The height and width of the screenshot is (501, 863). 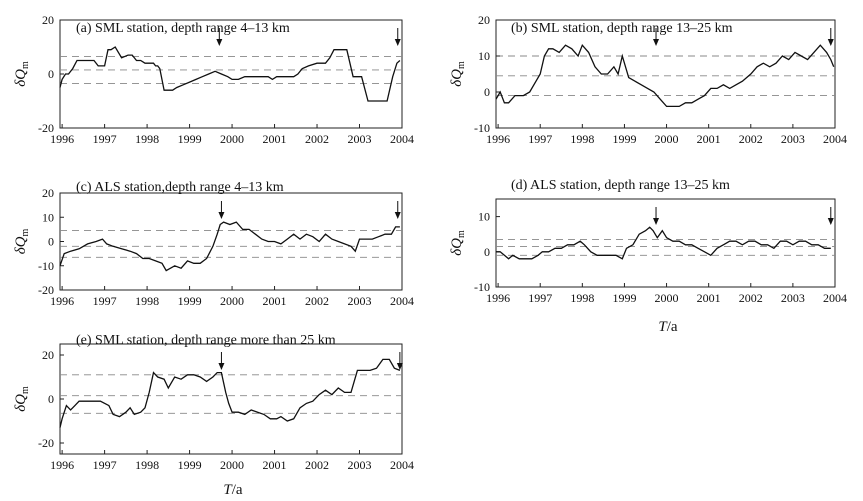 What do you see at coordinates (105, 139) in the screenshot?
I see `x-tick-label-a: 1997` at bounding box center [105, 139].